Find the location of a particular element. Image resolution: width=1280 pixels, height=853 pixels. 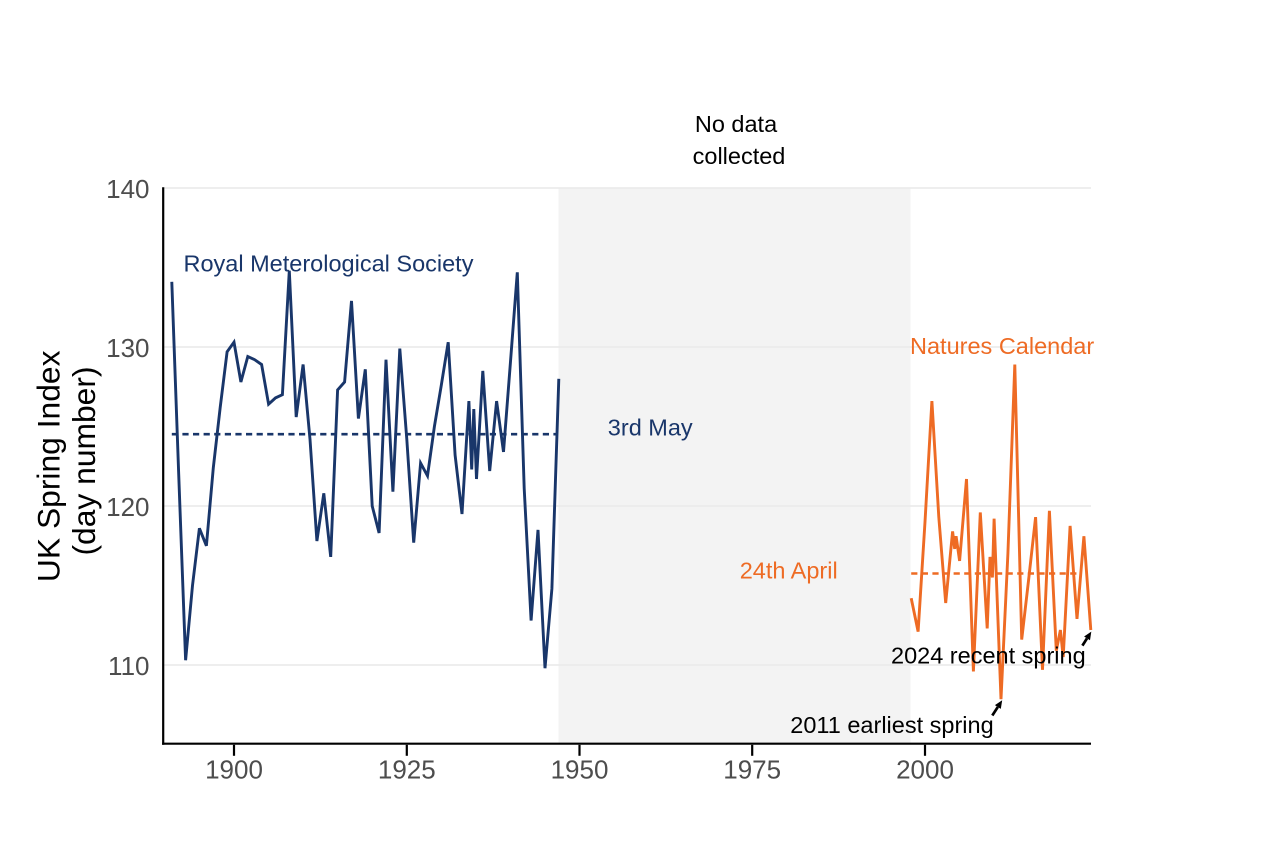

svg-text: Natures Calendar is located at coordinates (1002, 346).